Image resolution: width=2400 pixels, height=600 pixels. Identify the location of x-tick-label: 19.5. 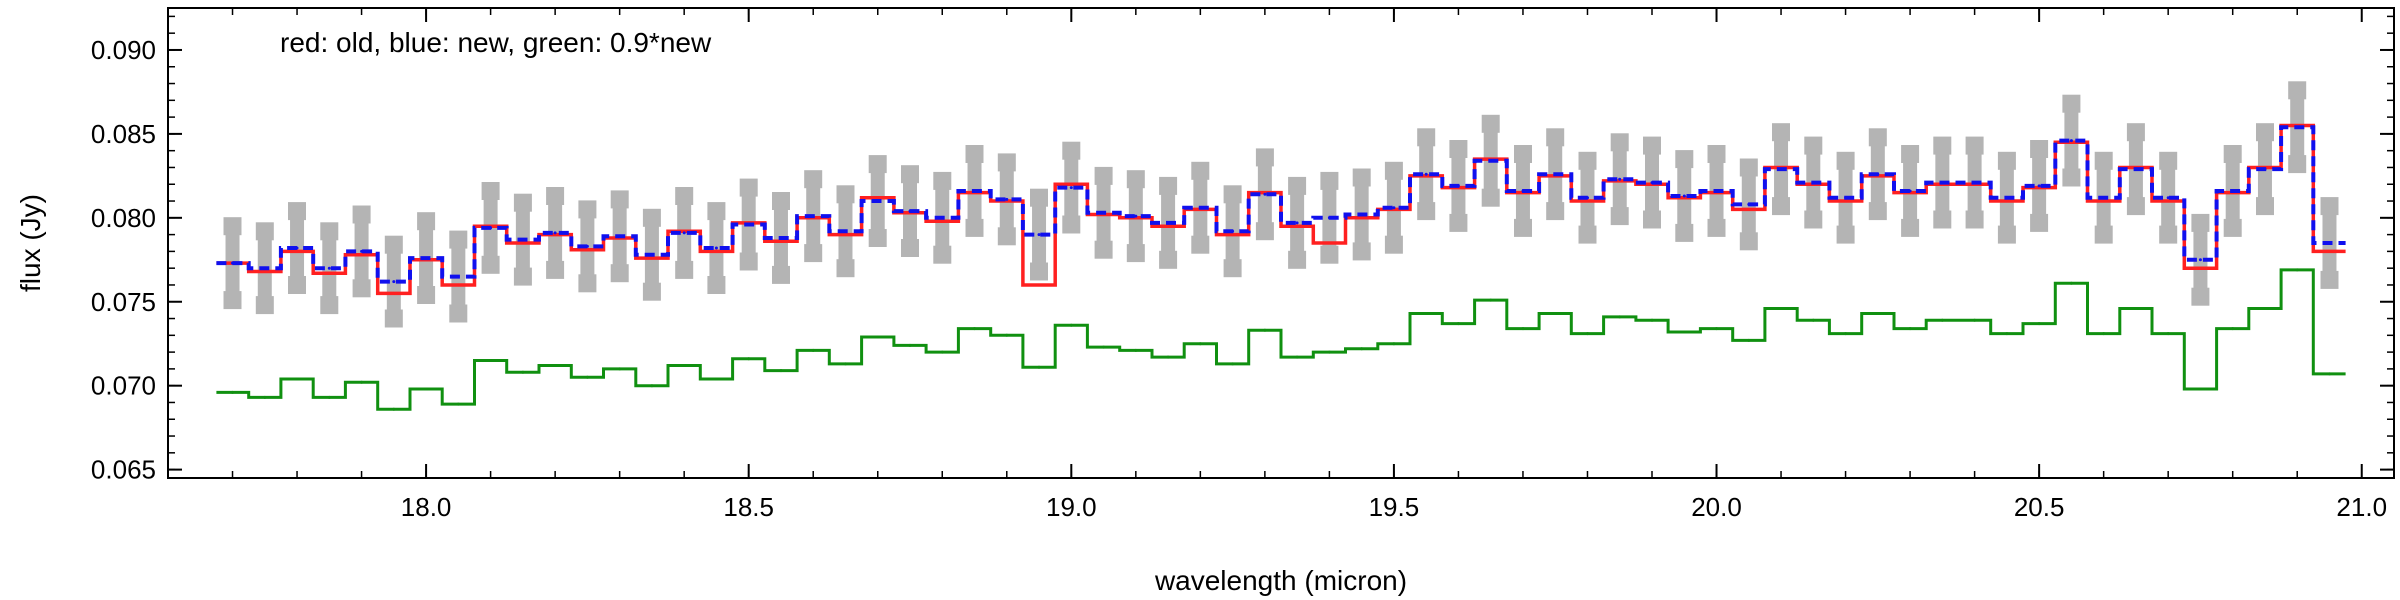
(1394, 507).